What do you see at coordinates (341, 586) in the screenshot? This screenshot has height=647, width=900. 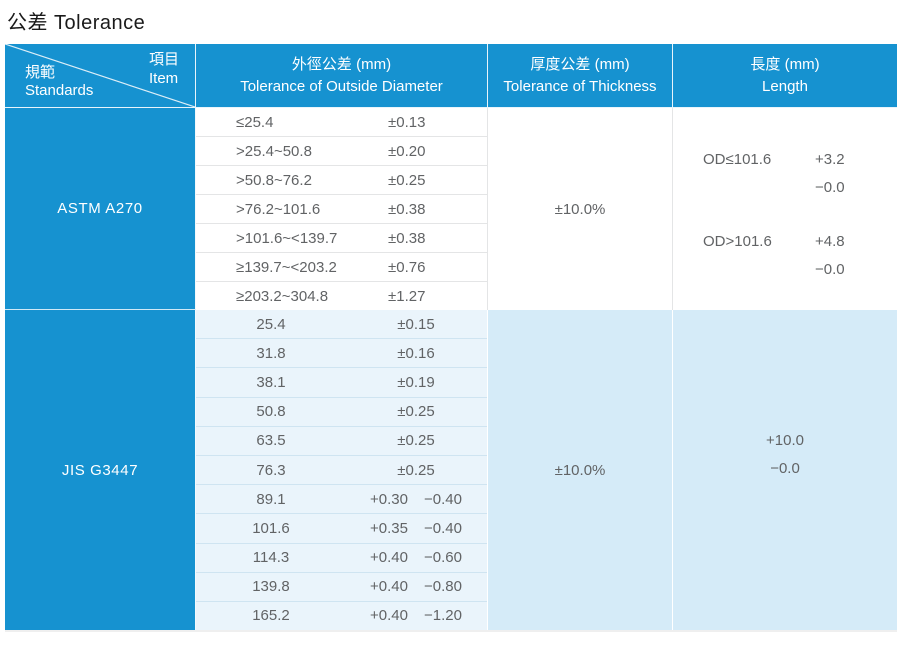 I see `table-row: 139.8 +0.40 −0.80` at bounding box center [341, 586].